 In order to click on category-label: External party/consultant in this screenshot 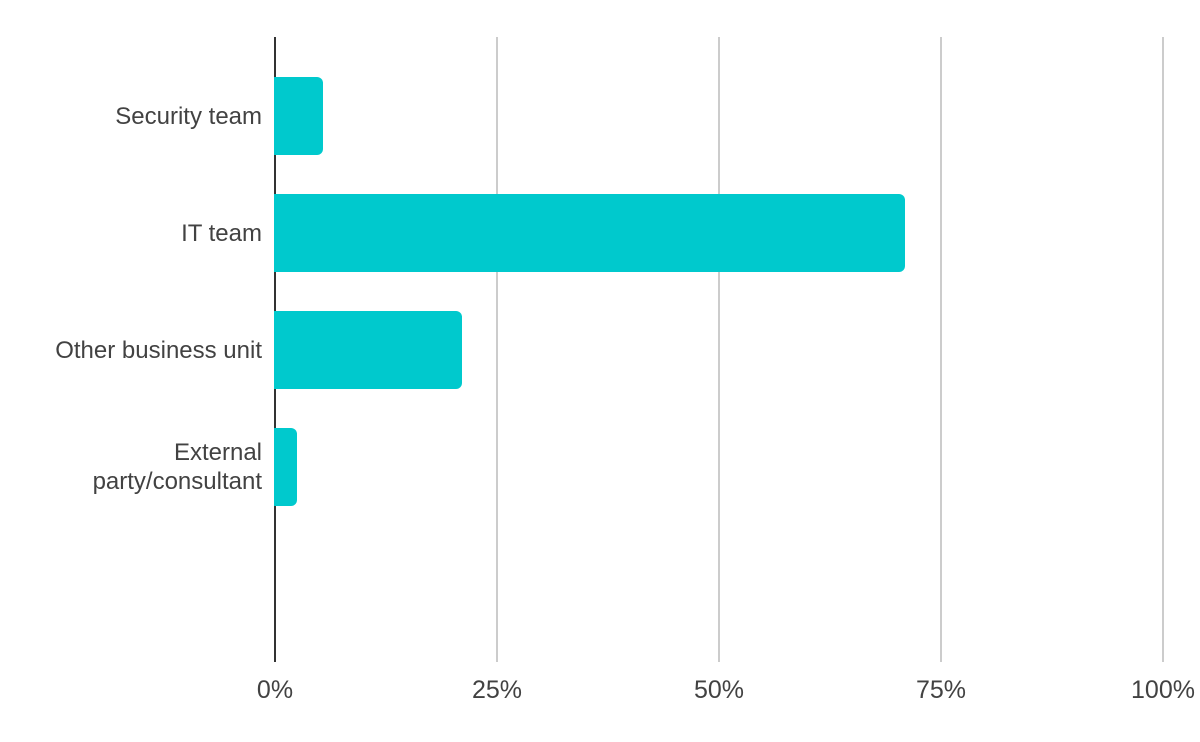, I will do `click(177, 467)`.